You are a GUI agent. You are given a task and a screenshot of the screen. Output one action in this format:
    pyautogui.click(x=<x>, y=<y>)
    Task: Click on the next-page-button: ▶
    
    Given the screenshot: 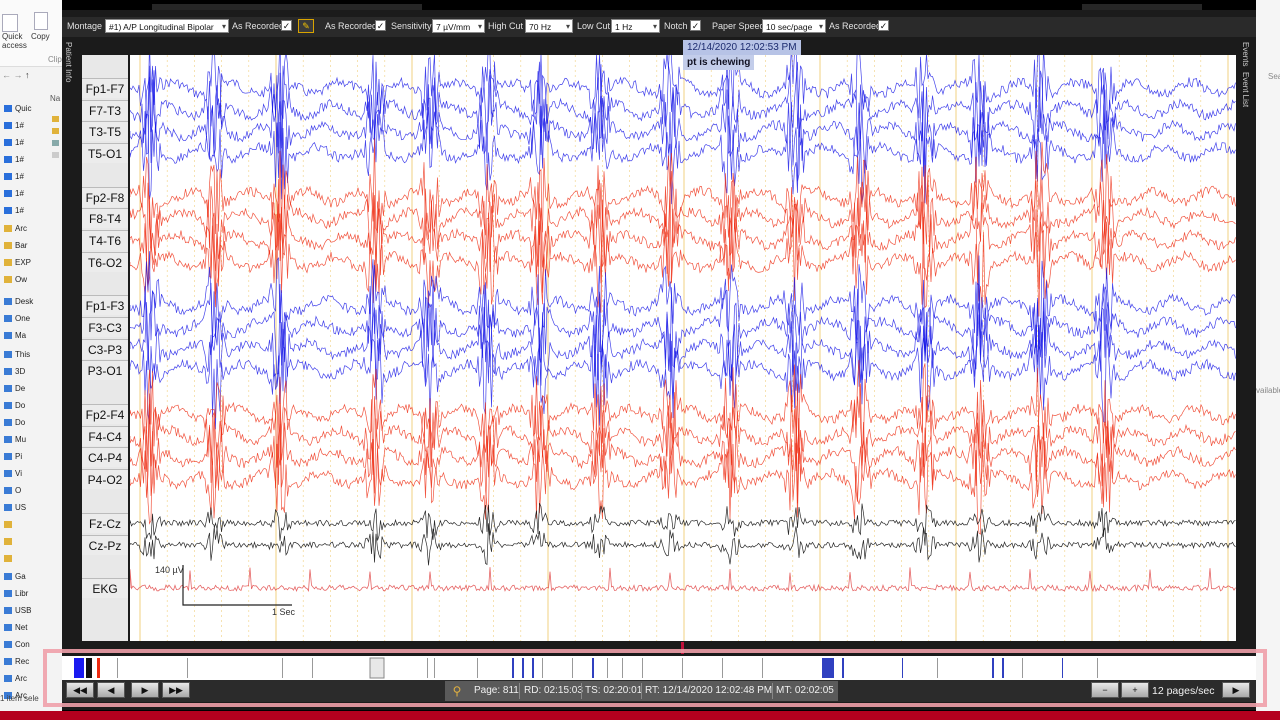 What is the action you would take?
    pyautogui.click(x=145, y=690)
    